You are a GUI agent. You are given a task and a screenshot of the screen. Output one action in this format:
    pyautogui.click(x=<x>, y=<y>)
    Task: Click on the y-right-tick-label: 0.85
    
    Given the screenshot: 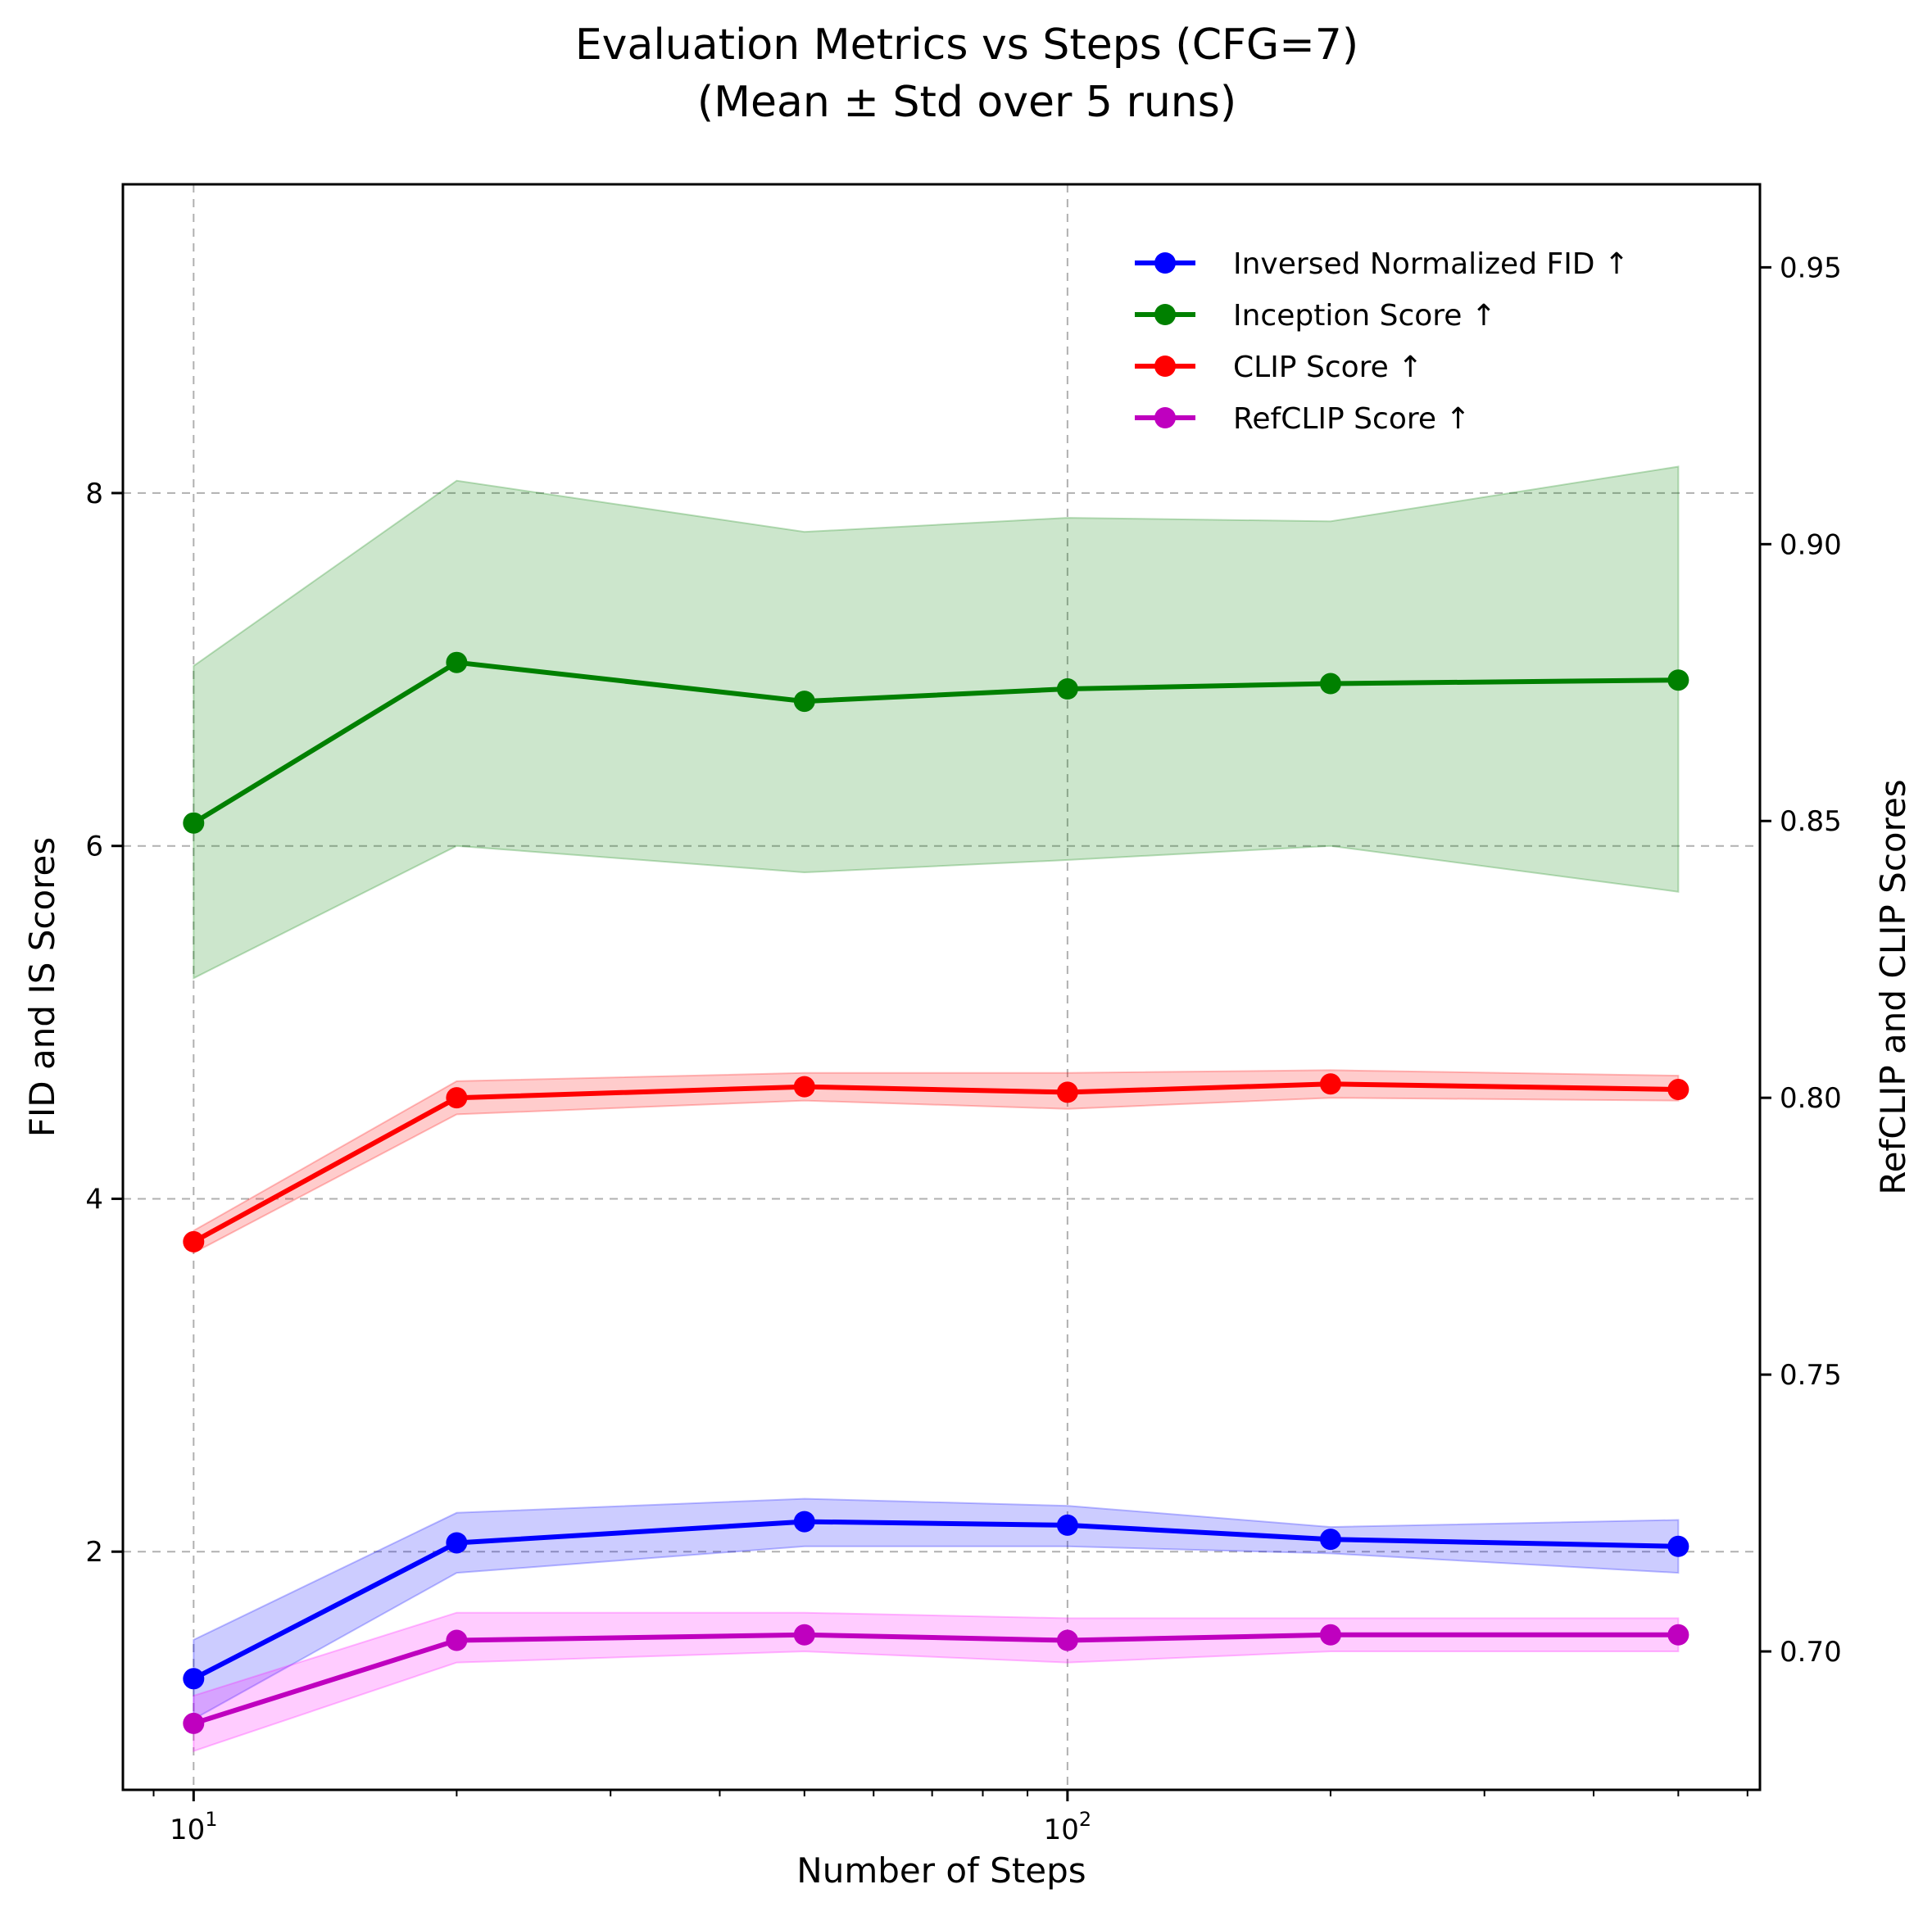 What is the action you would take?
    pyautogui.click(x=1811, y=821)
    